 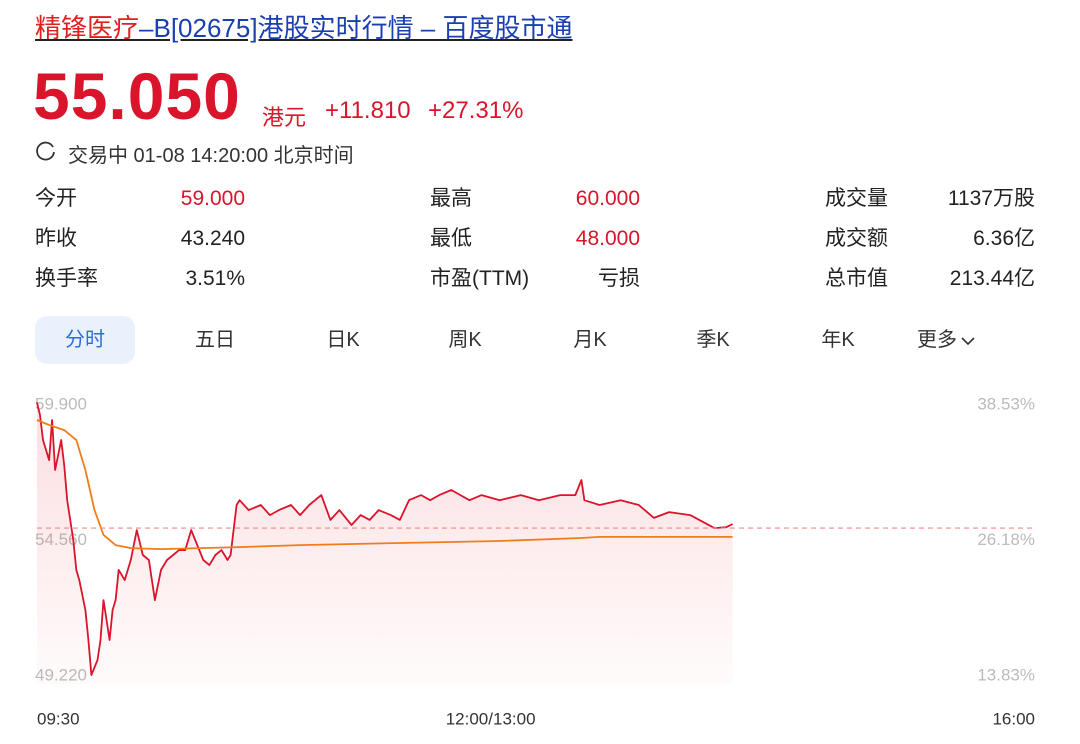 I want to click on stat-value: 43.240, so click(x=212, y=238).